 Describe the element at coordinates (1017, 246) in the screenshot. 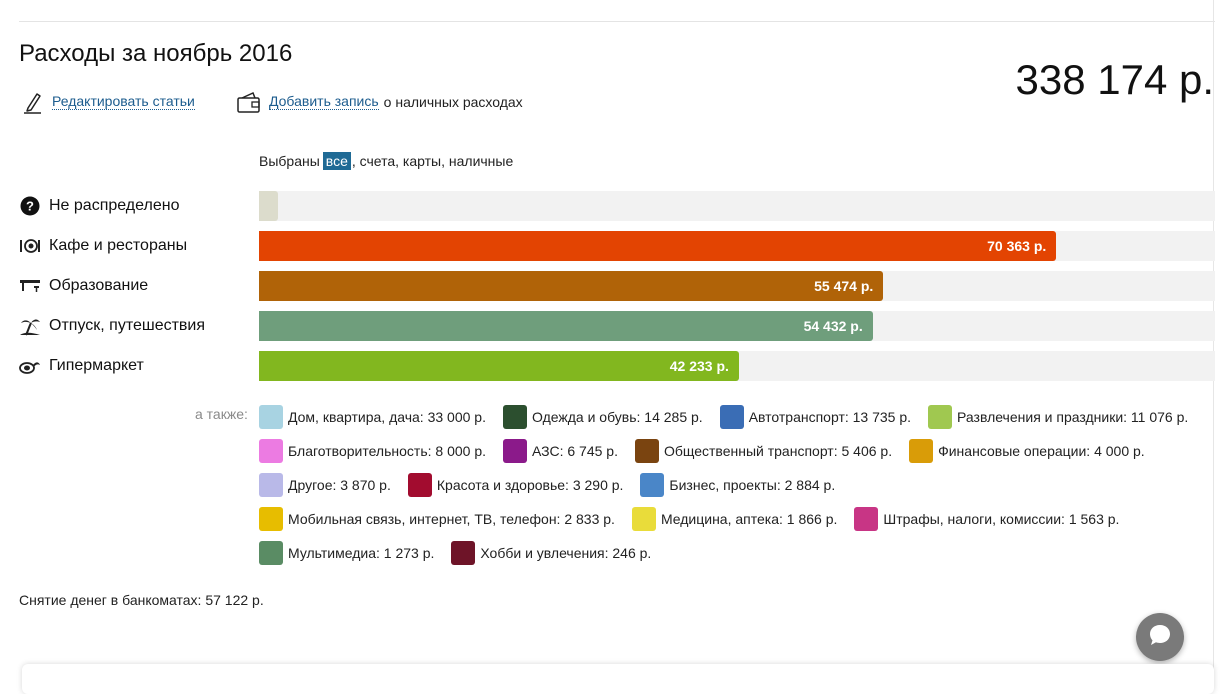

I see `category-amount: 70 363 р.` at that location.